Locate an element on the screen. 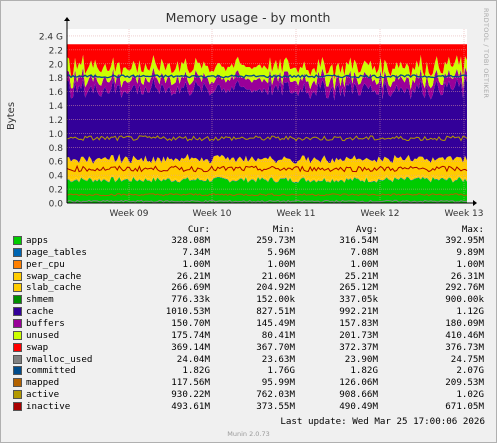 The width and height of the screenshot is (497, 443). header-min: Min: is located at coordinates (283, 229).